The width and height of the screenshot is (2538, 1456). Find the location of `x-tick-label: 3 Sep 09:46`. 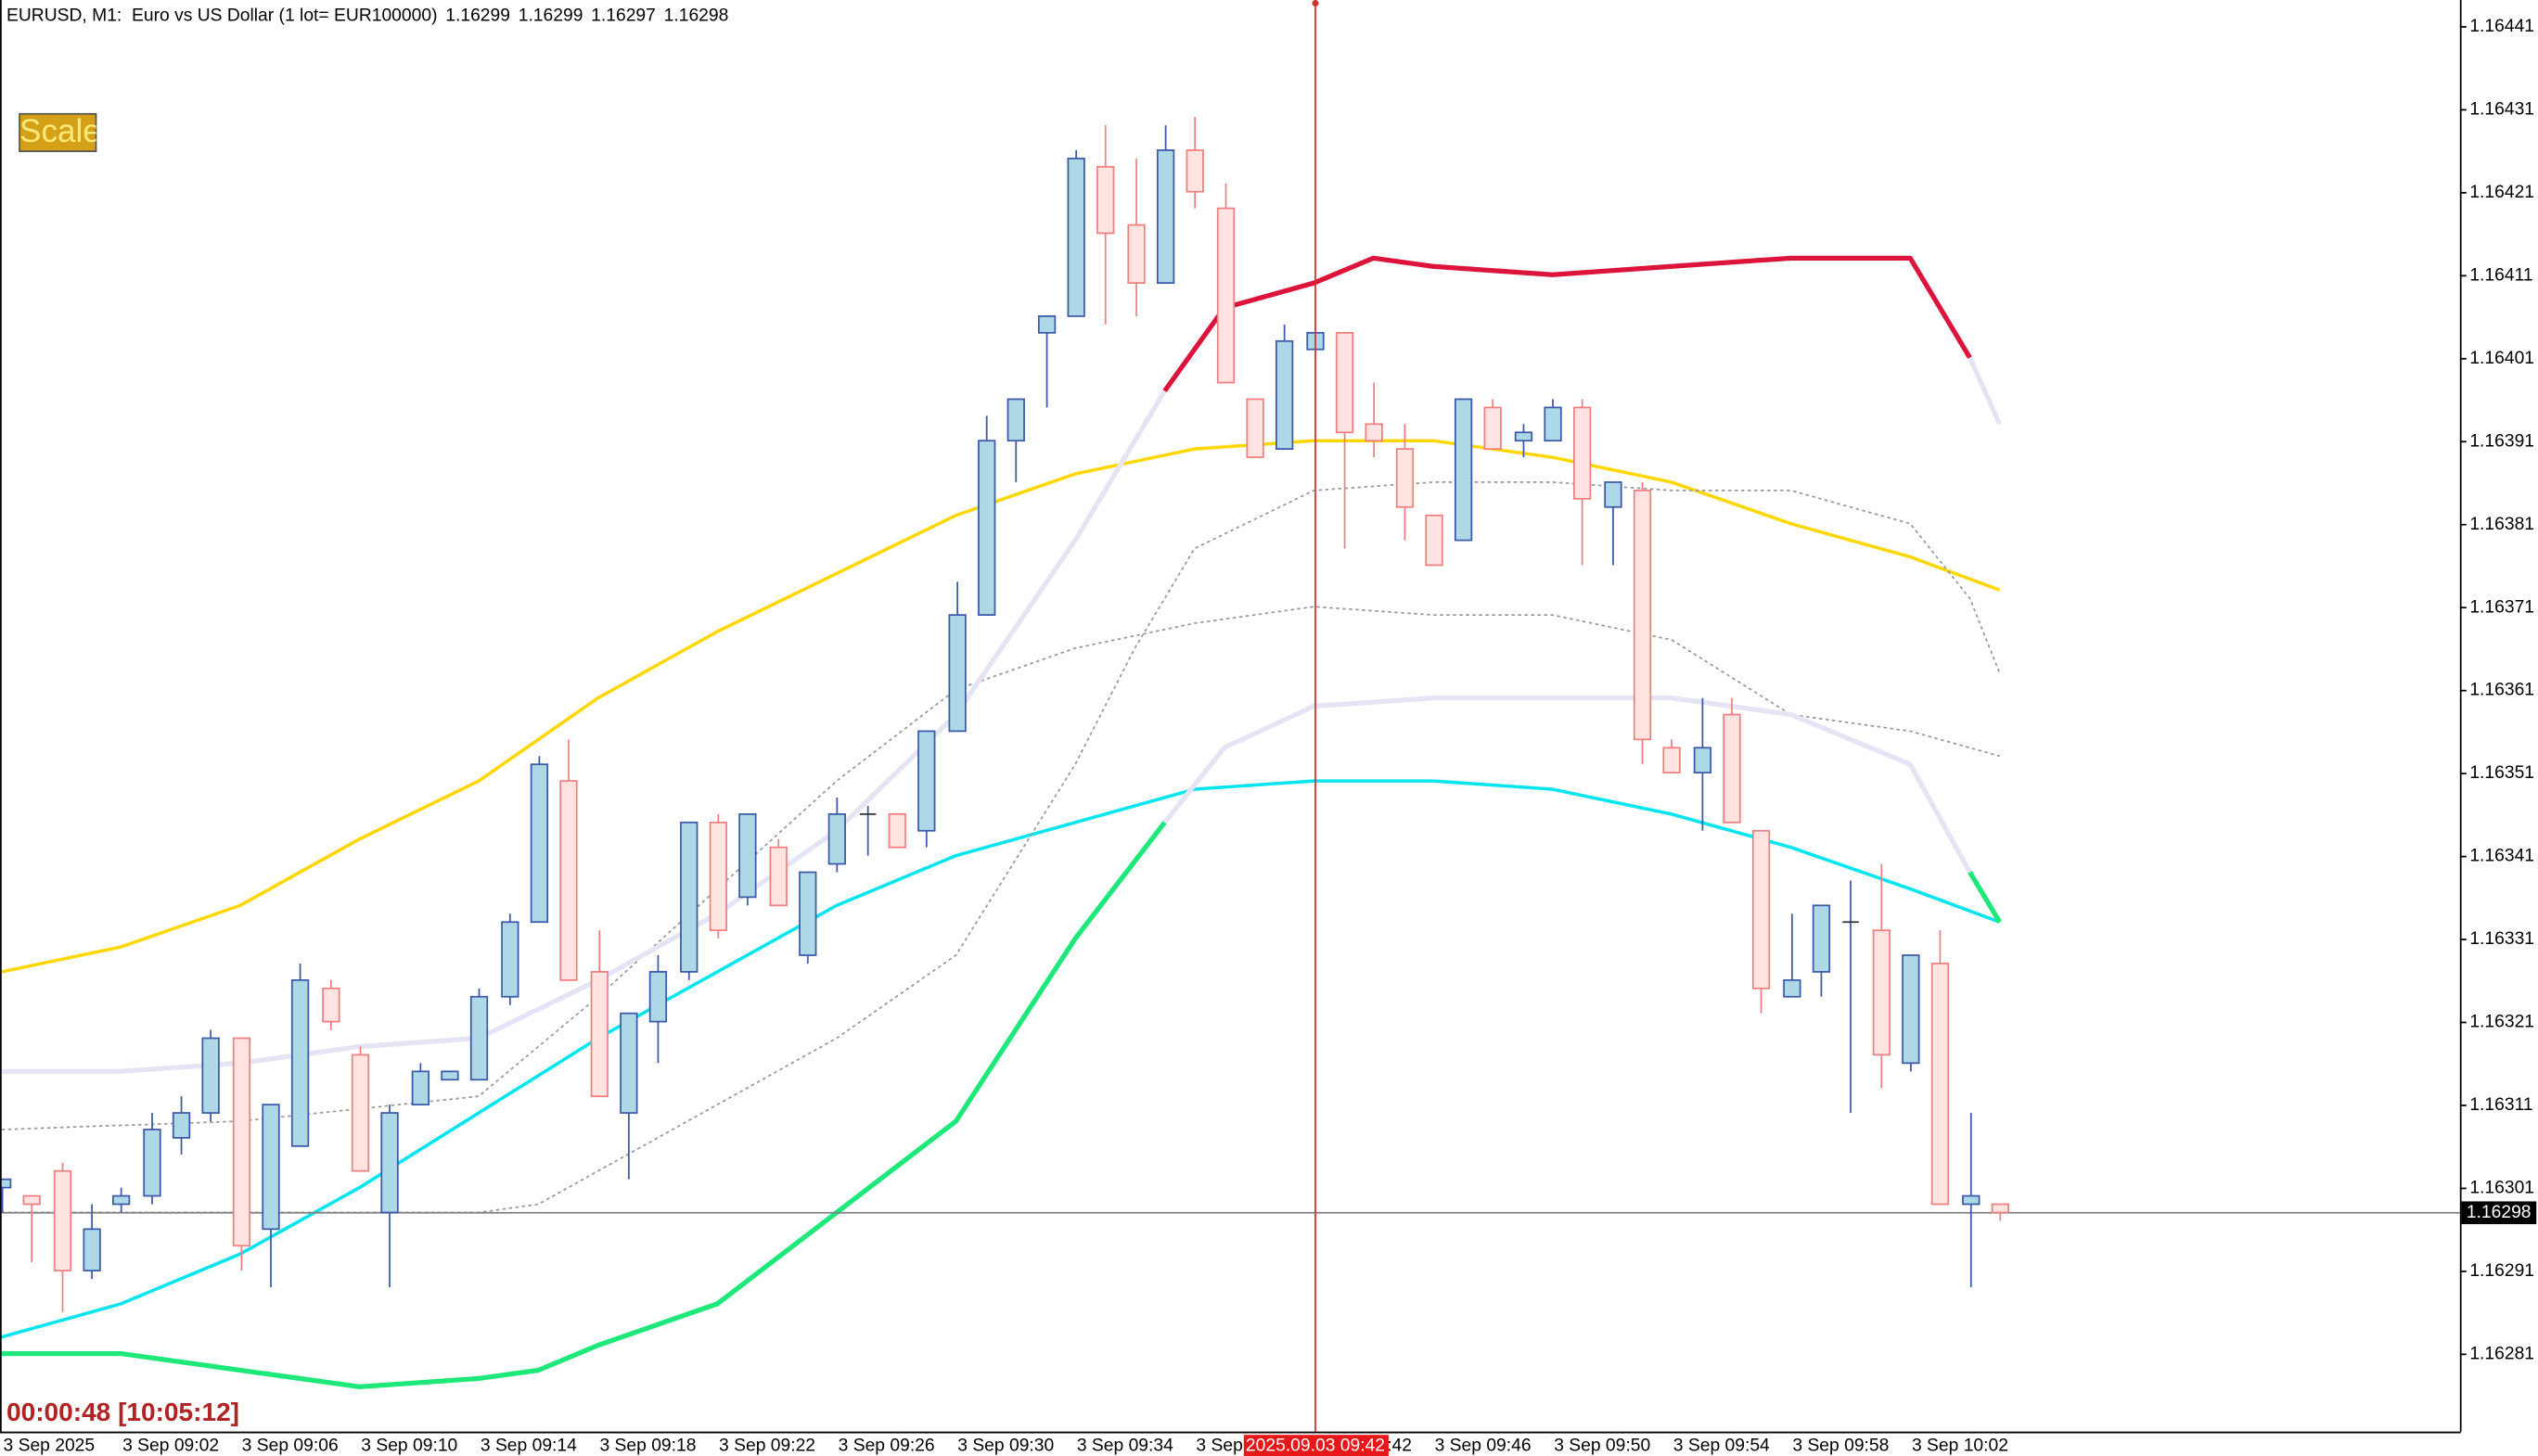

x-tick-label: 3 Sep 09:46 is located at coordinates (1484, 1446).